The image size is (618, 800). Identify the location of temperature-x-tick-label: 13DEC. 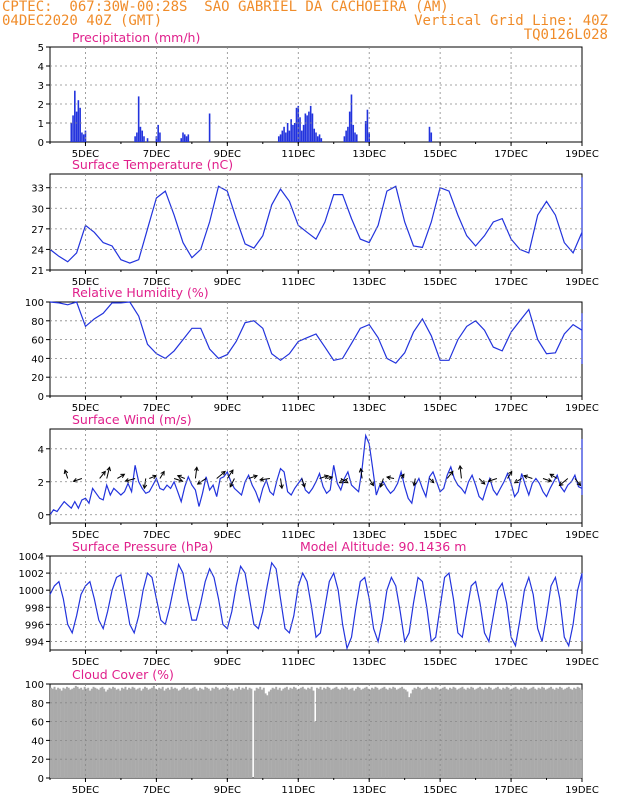
(369, 282).